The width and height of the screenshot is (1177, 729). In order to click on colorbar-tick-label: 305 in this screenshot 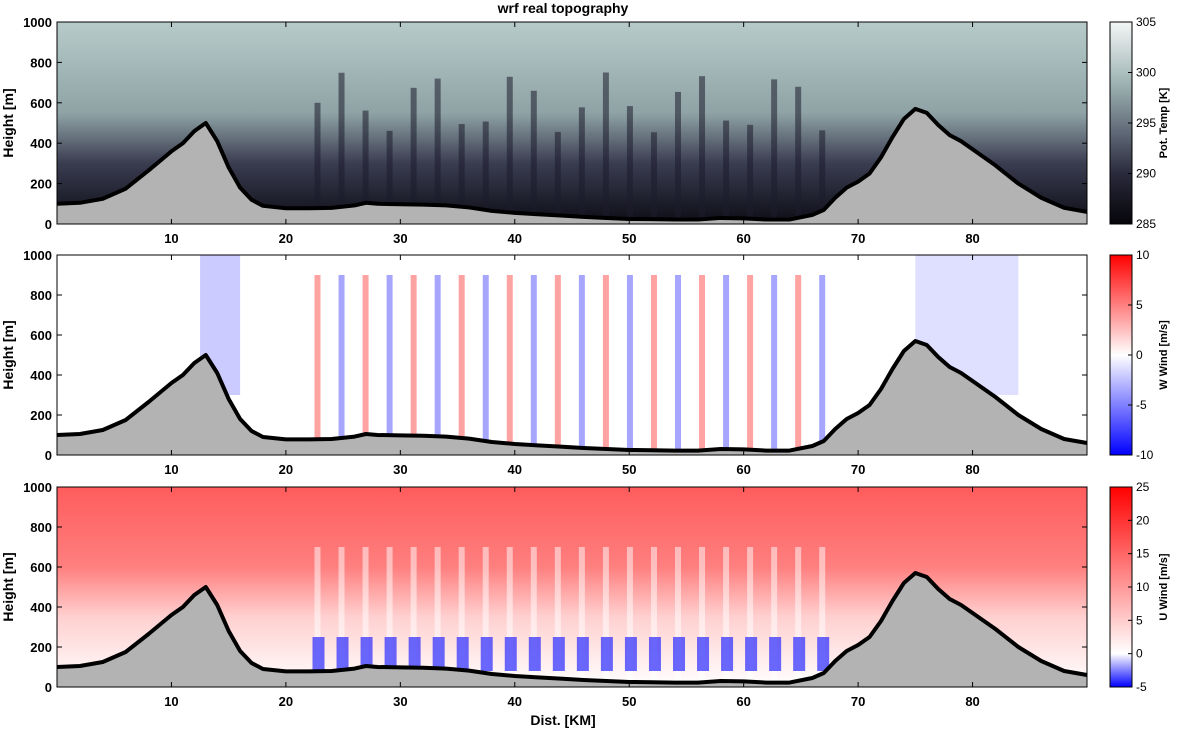, I will do `click(1146, 22)`.